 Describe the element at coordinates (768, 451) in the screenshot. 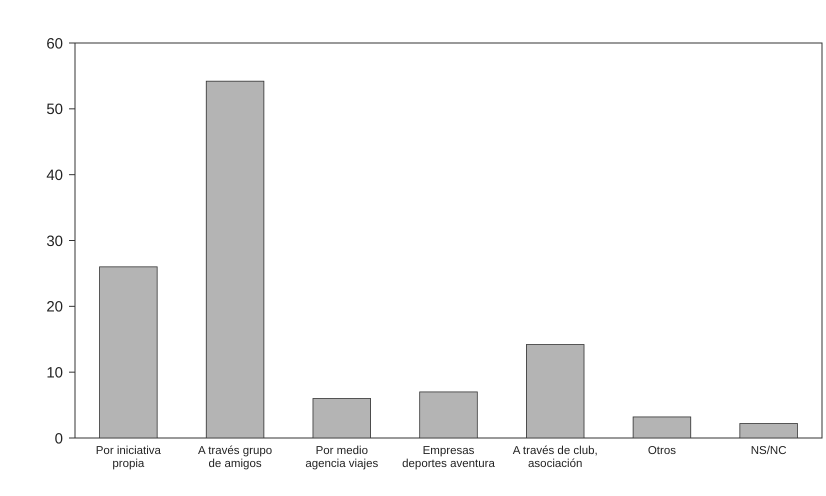

I see `x-tick-label: NS/NC` at that location.